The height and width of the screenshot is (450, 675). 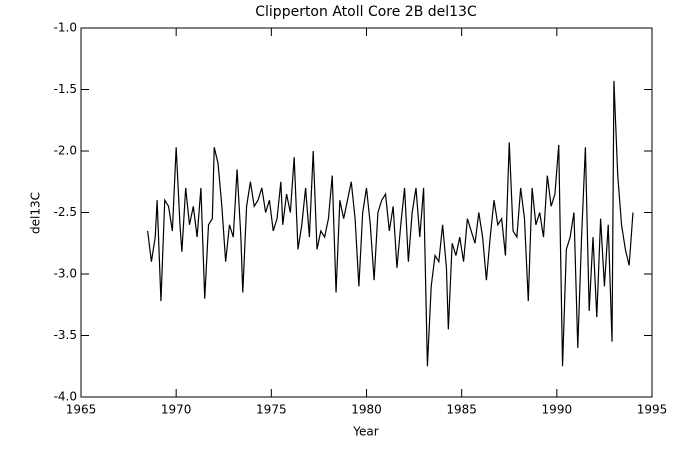 What do you see at coordinates (365, 432) in the screenshot?
I see `x-axis-label: Year` at bounding box center [365, 432].